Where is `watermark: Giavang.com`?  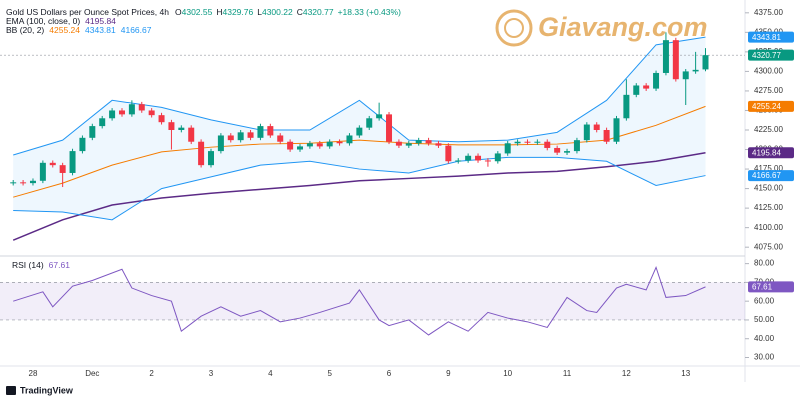 watermark: Giavang.com is located at coordinates (601, 28).